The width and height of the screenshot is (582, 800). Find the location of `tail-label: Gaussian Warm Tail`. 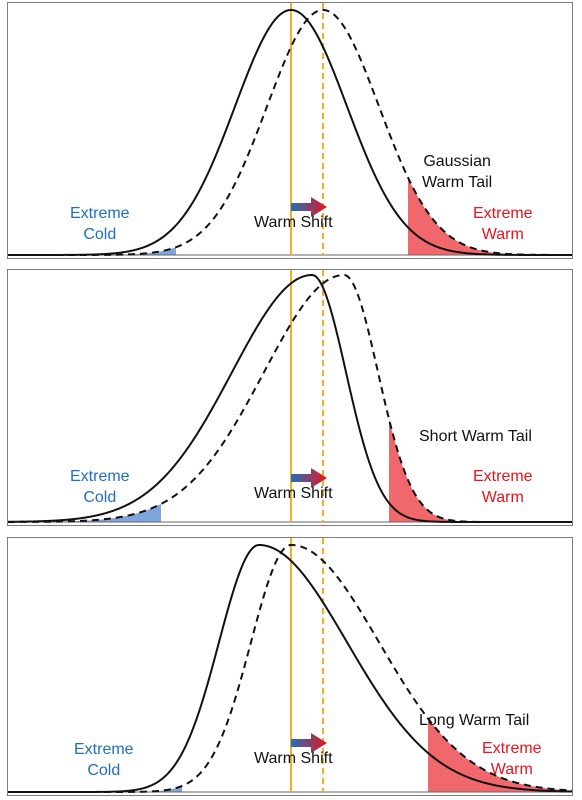

tail-label: Gaussian Warm Tail is located at coordinates (457, 172).